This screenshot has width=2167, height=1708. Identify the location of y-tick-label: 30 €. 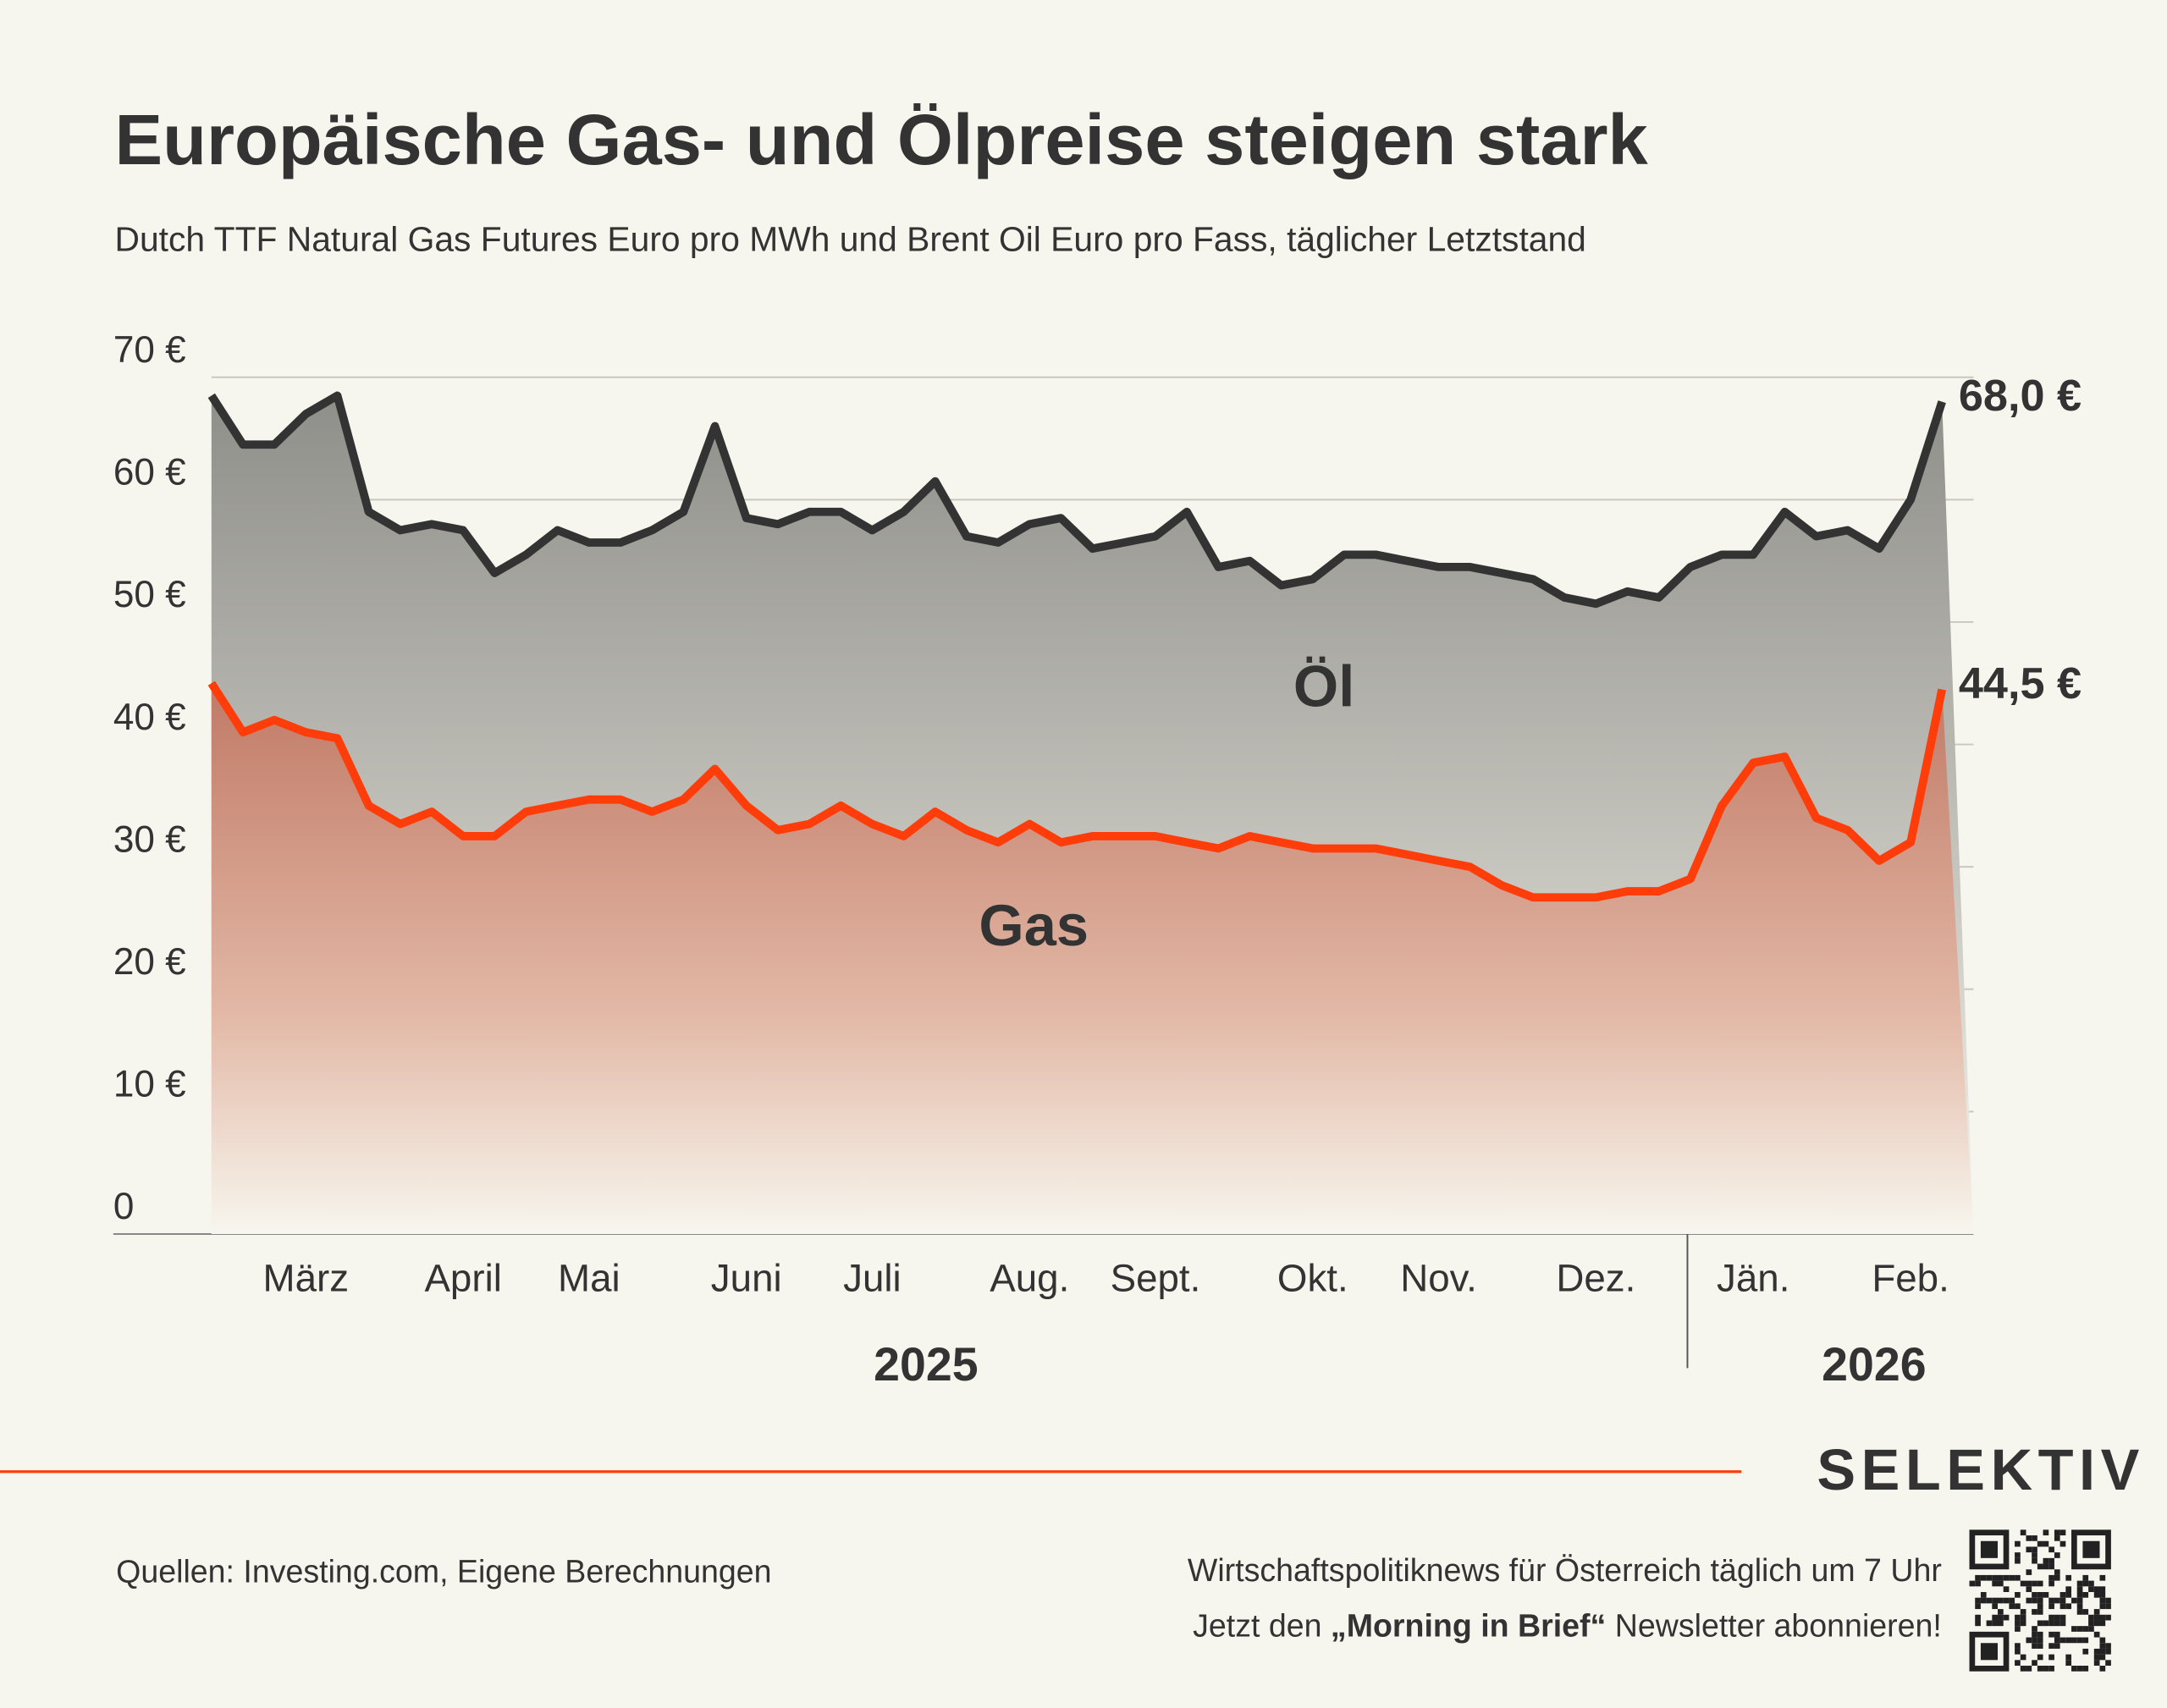
(149, 839).